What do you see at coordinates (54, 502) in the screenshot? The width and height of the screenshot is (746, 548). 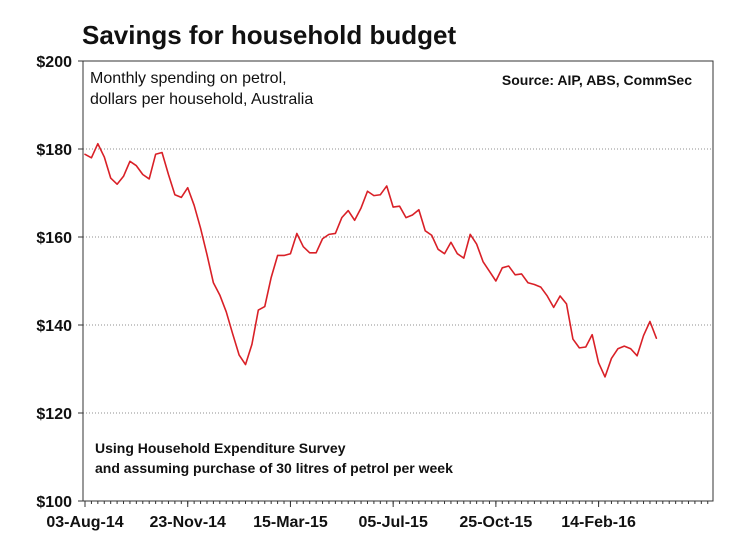 I see `y-axis-tick-label: $100` at bounding box center [54, 502].